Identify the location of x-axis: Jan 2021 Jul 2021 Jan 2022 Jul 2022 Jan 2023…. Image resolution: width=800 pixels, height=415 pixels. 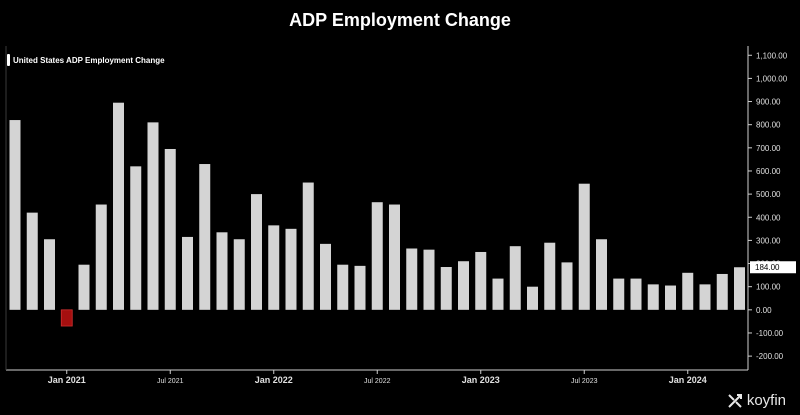
(377, 377).